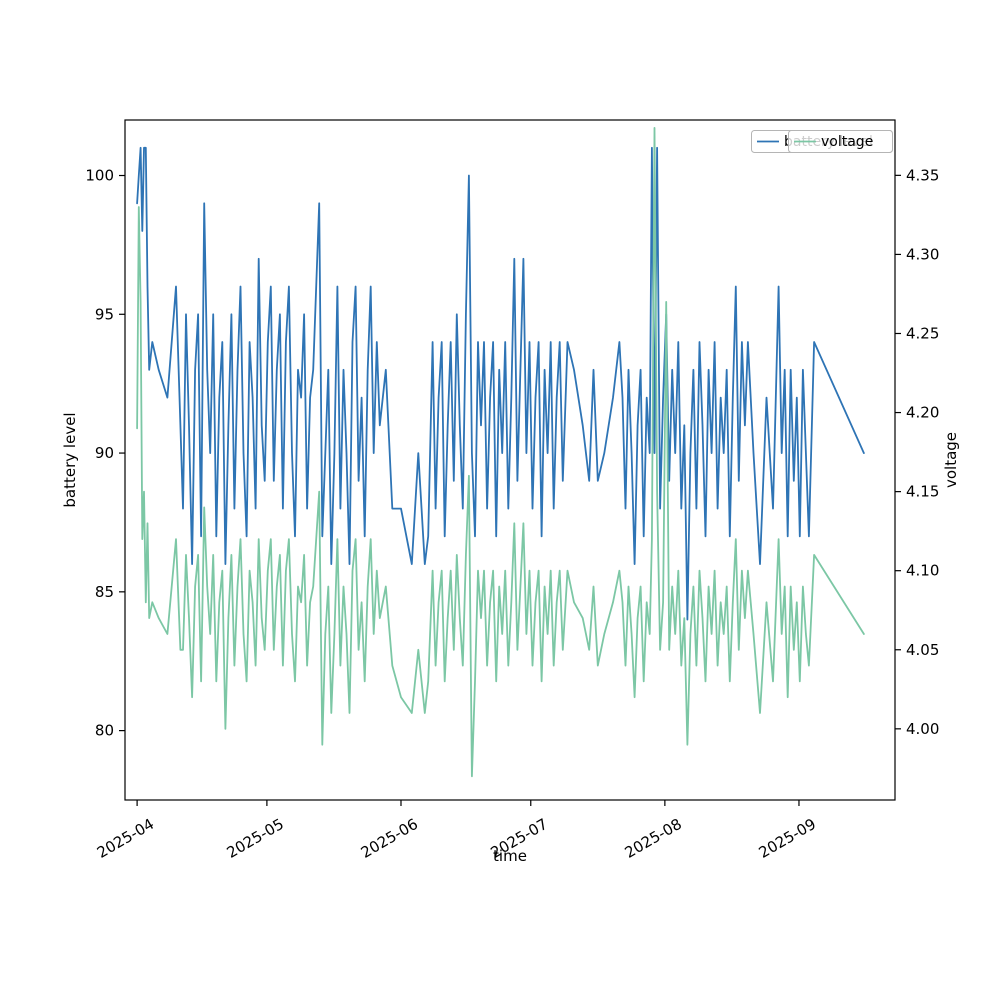 The height and width of the screenshot is (1004, 1000). I want to click on y-left-tick-label: 80, so click(104, 731).